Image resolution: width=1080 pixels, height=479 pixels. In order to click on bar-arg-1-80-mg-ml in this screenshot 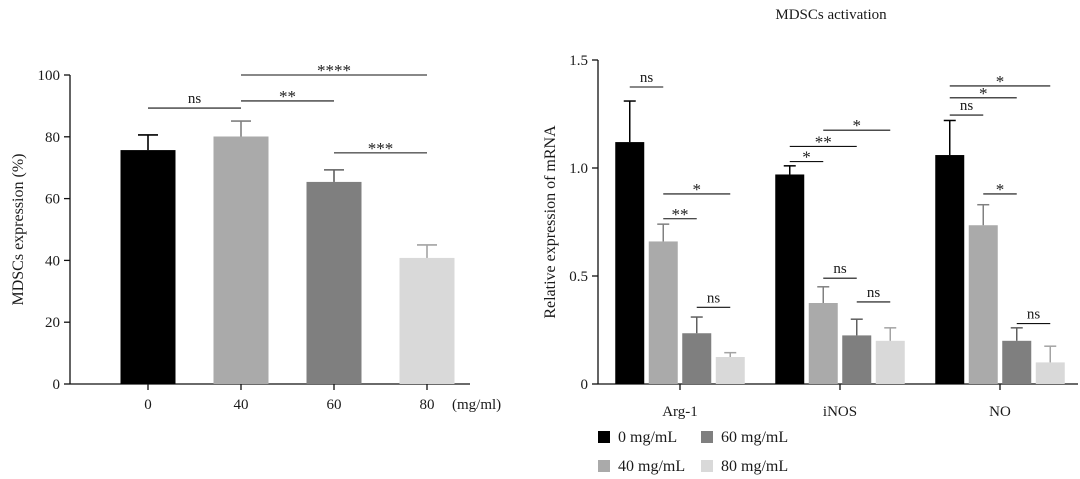, I will do `click(730, 370)`.